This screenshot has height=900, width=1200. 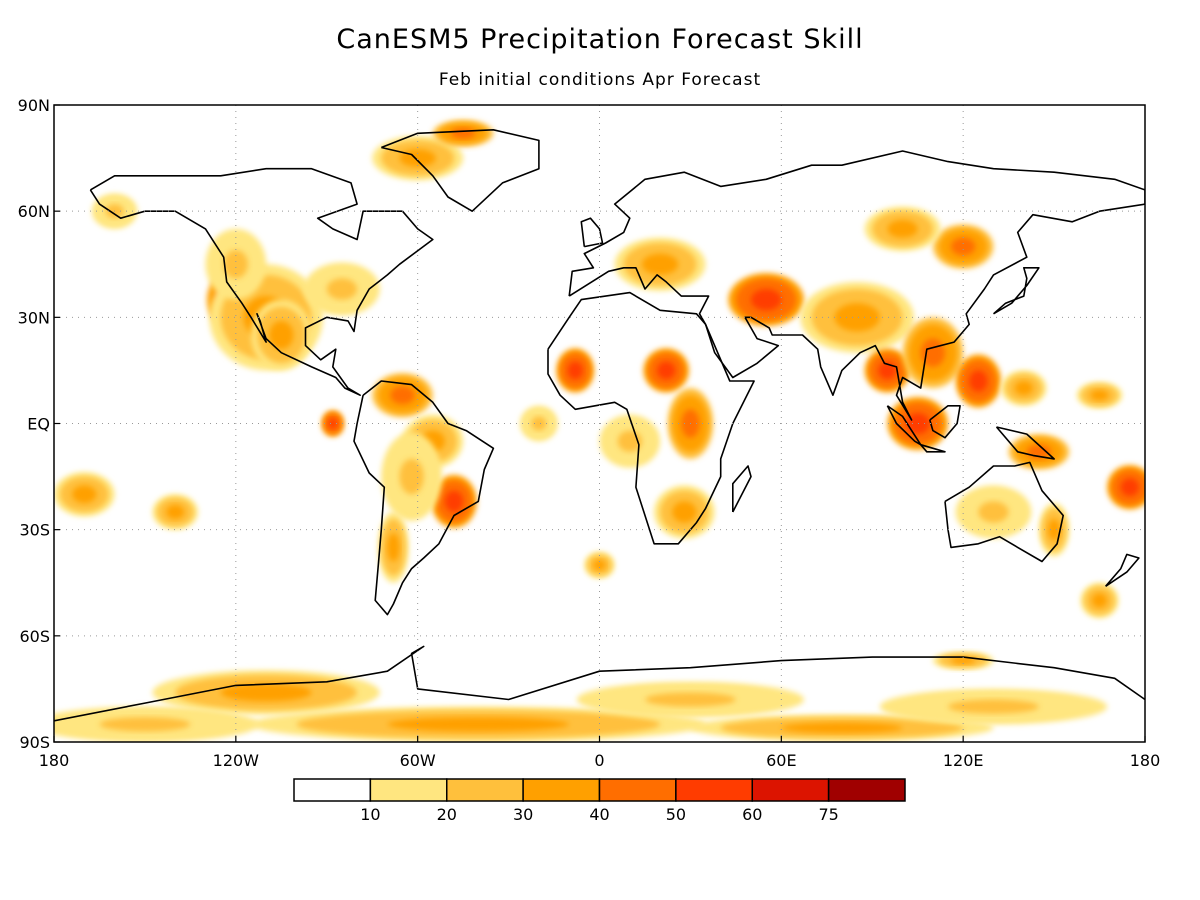 What do you see at coordinates (34, 211) in the screenshot?
I see `y-tick-label: 60N` at bounding box center [34, 211].